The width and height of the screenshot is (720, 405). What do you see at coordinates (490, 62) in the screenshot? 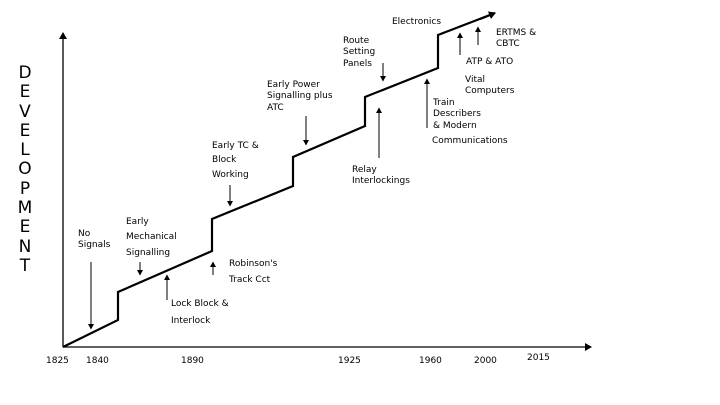
I see `label-atp-ato: ATP & ATO` at bounding box center [490, 62].